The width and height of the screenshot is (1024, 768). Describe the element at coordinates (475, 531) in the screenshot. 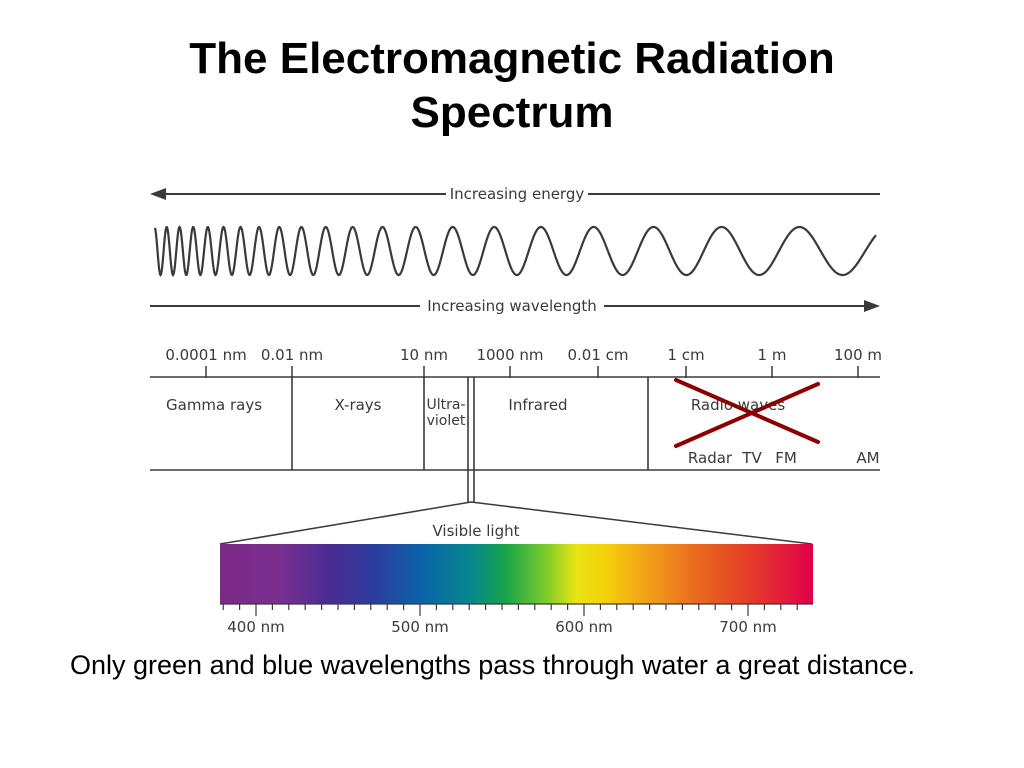

I see `visible-light-label: Visible light` at that location.